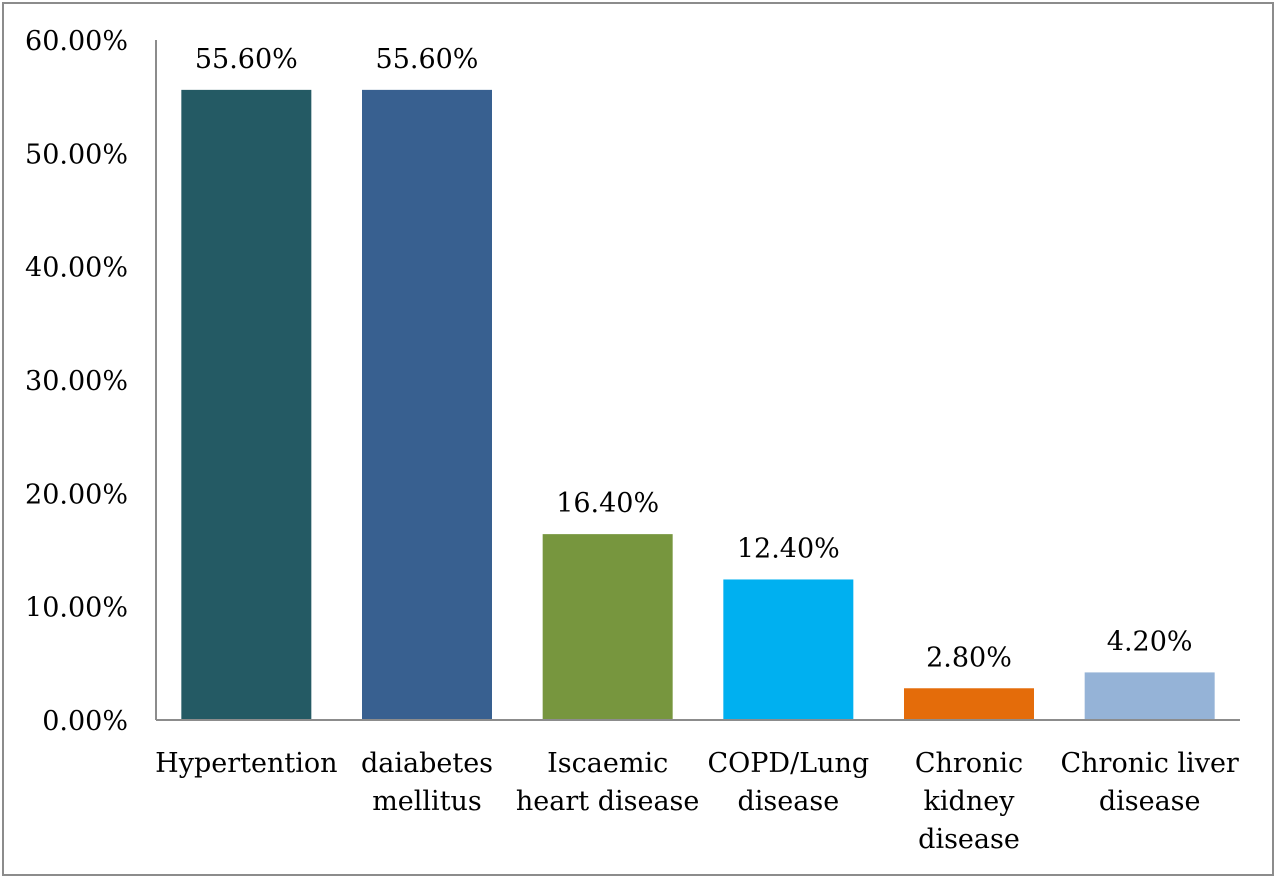 The image size is (1280, 882). I want to click on category-label: COPD/Lung disease, so click(788, 782).